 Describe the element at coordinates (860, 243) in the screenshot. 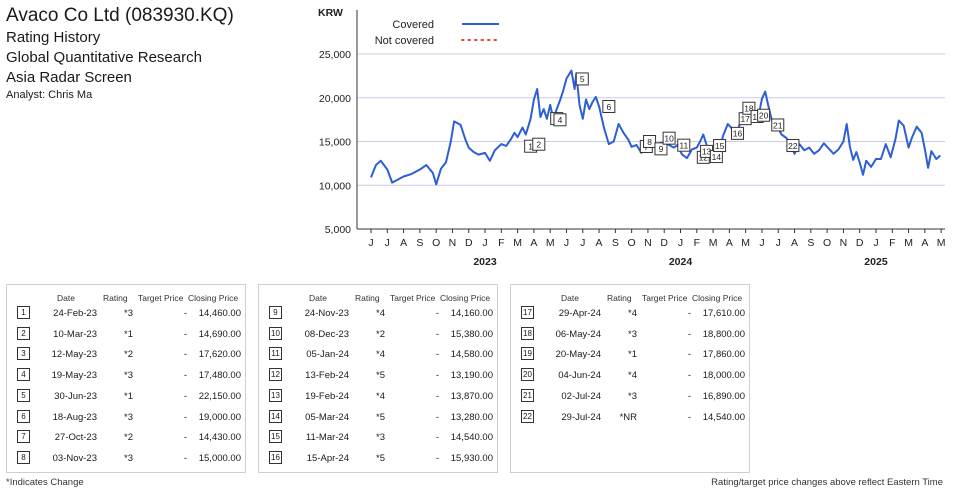

I see `x-tick-label: D` at that location.